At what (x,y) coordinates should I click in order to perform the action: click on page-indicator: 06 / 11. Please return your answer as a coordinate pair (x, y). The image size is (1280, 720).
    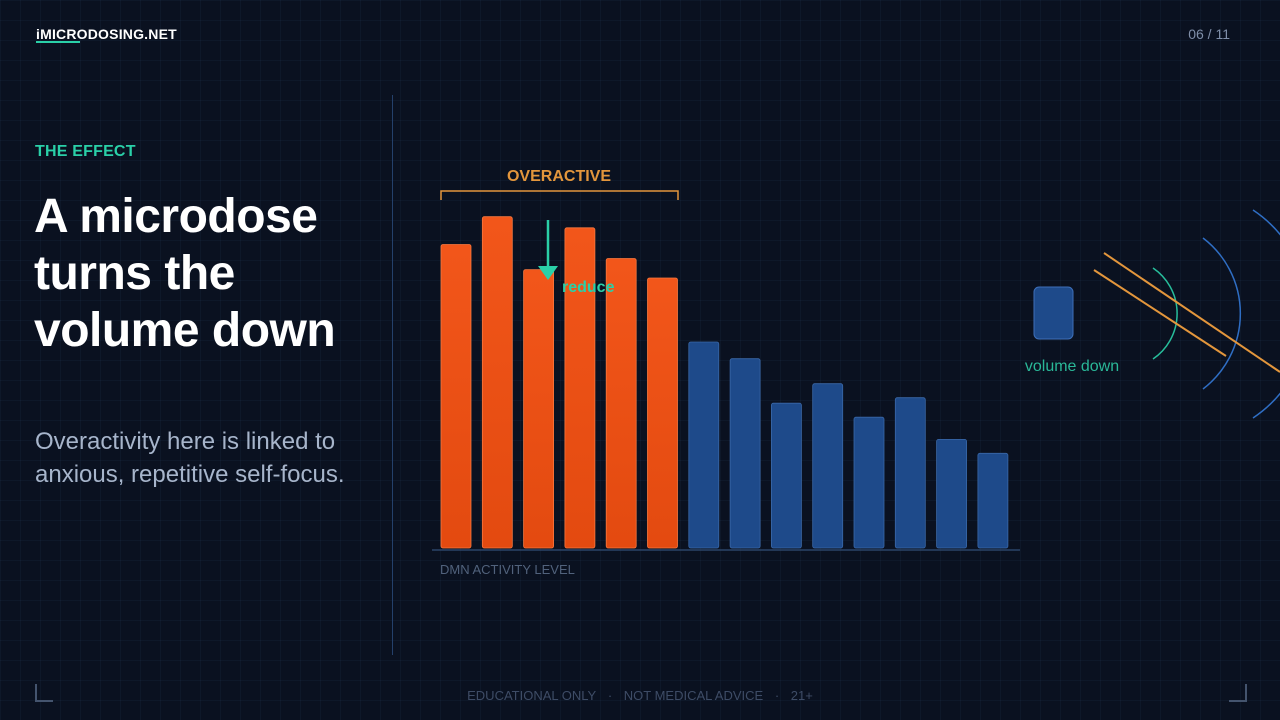
    Looking at the image, I should click on (1209, 34).